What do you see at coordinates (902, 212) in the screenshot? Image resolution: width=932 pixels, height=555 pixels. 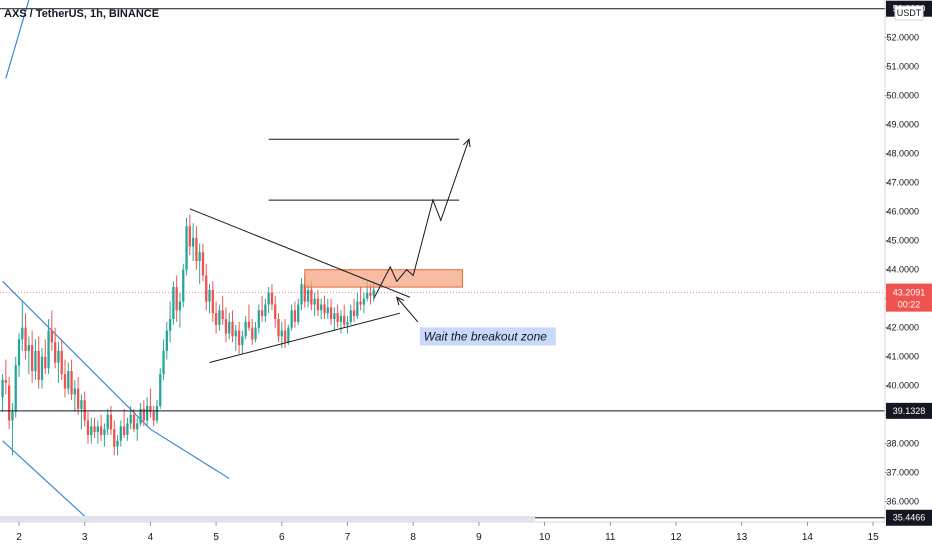 I see `price-tick-label: 46.0000` at bounding box center [902, 212].